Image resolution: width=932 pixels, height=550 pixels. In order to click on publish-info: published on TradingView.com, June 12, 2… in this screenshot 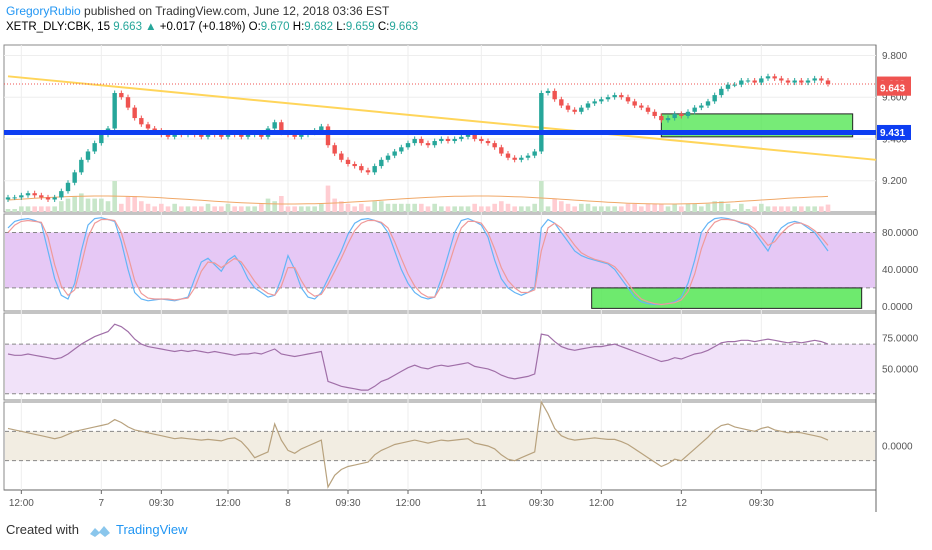, I will do `click(237, 11)`.